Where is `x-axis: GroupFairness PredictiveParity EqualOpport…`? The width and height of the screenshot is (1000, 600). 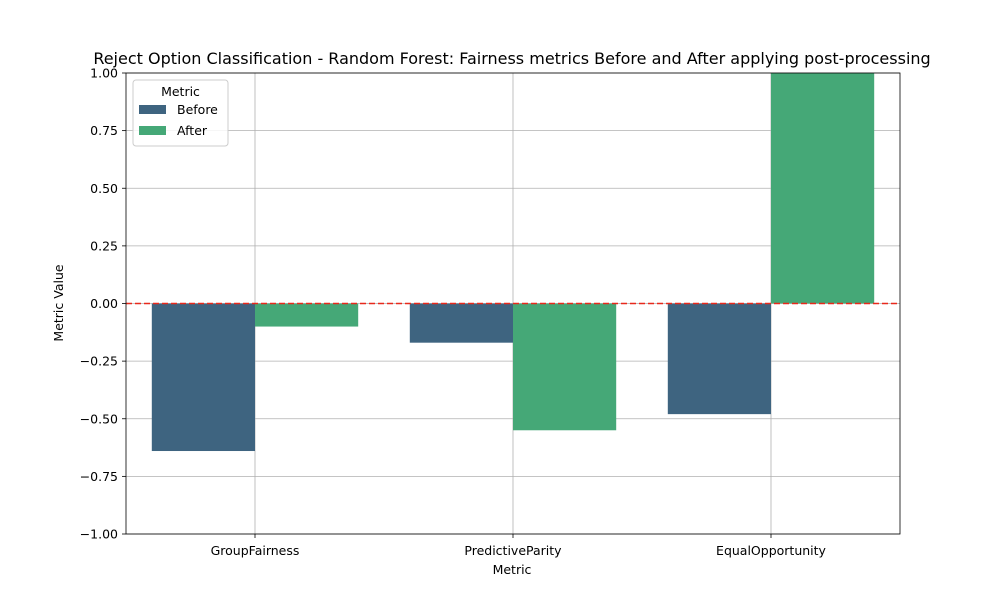 x-axis: GroupFairness PredictiveParity EqualOpport… is located at coordinates (519, 546).